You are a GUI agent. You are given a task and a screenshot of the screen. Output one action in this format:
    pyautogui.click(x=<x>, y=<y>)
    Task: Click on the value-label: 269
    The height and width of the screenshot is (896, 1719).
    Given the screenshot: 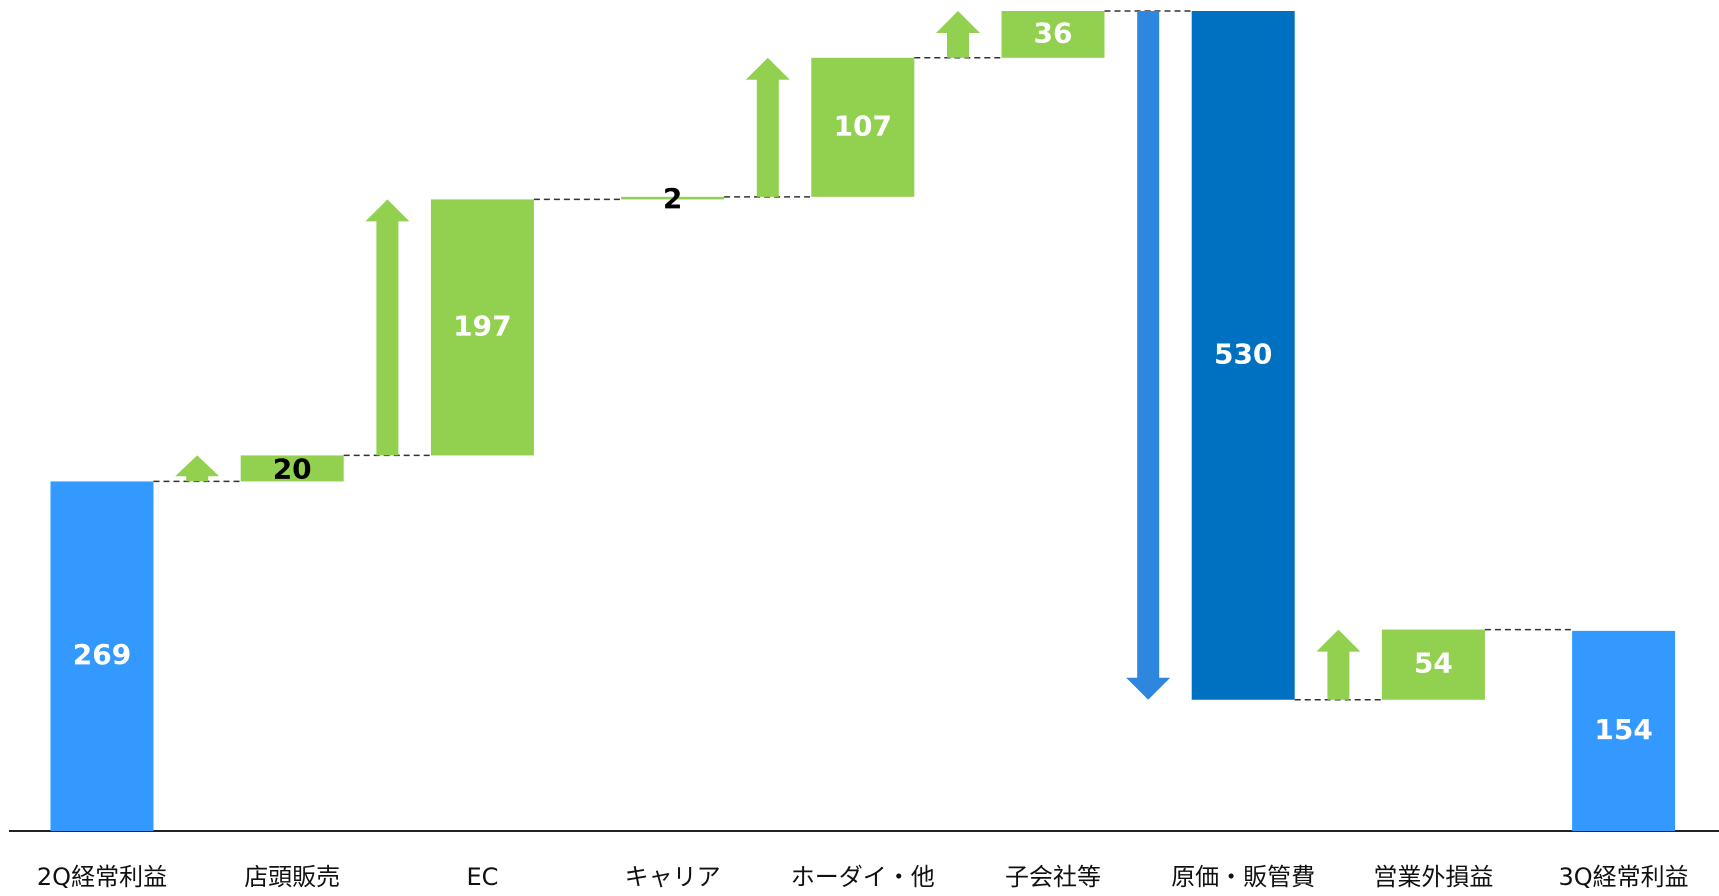 What is the action you would take?
    pyautogui.click(x=102, y=654)
    